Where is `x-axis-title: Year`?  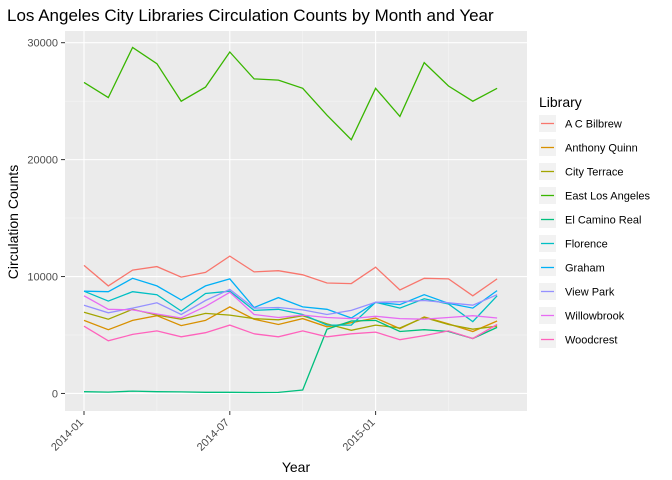
x-axis-title: Year is located at coordinates (296, 467).